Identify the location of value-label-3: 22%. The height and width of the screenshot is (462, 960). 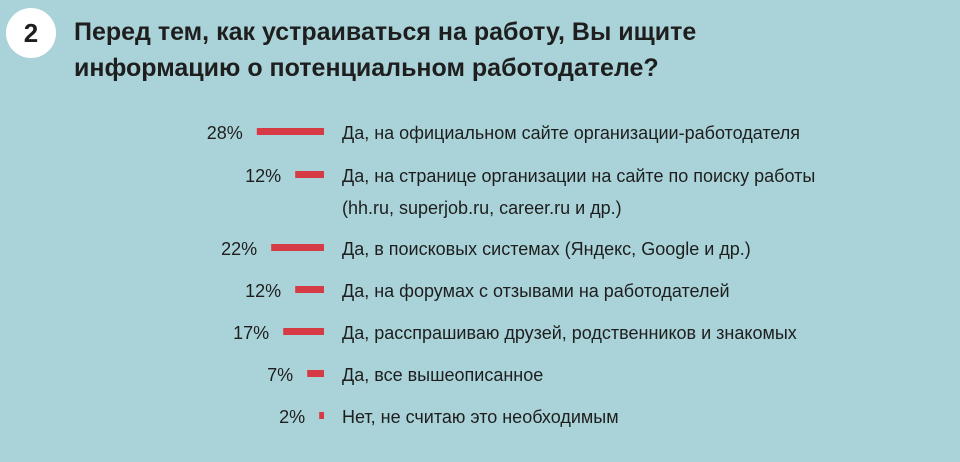
(239, 249).